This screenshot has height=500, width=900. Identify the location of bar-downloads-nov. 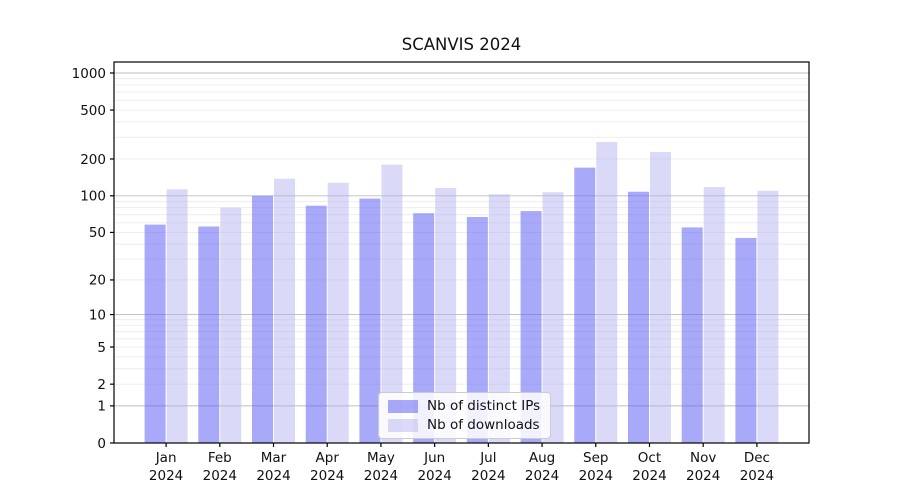
(714, 315).